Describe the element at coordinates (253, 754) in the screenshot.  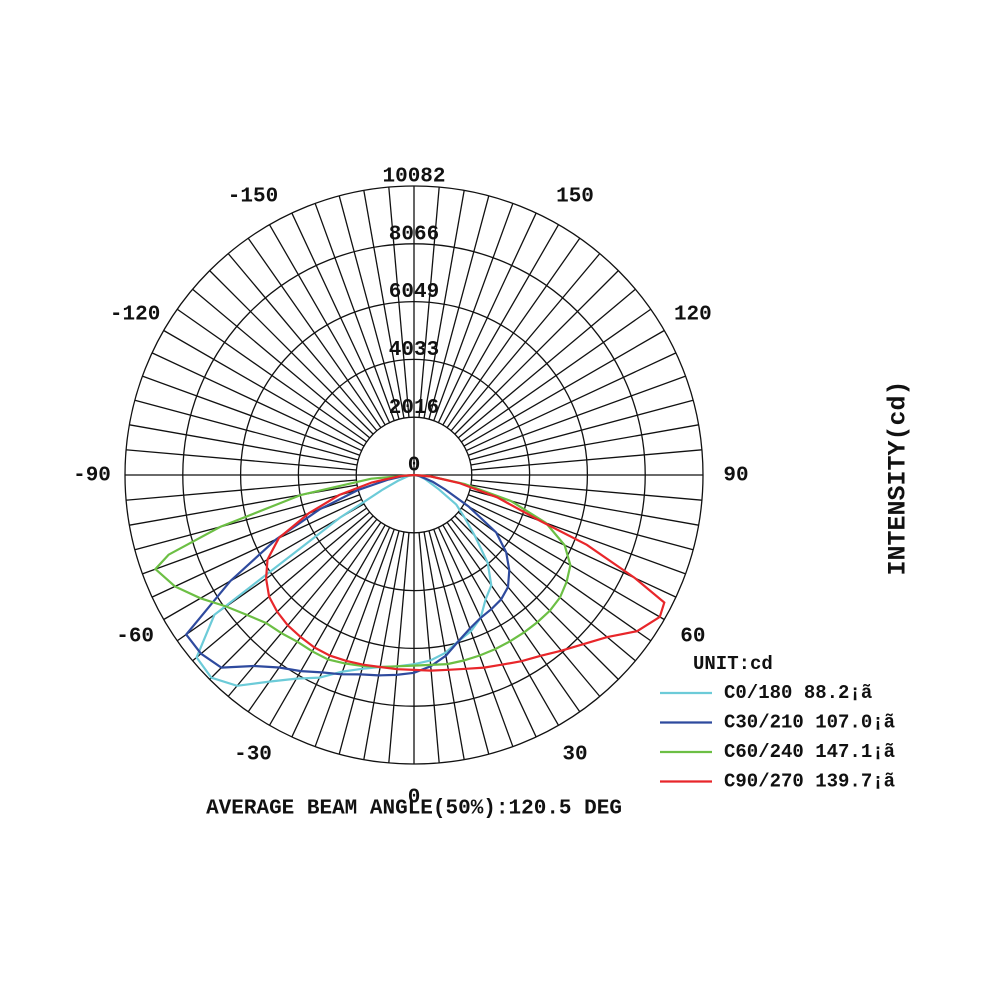
I see `angle-tick-label: -30` at that location.